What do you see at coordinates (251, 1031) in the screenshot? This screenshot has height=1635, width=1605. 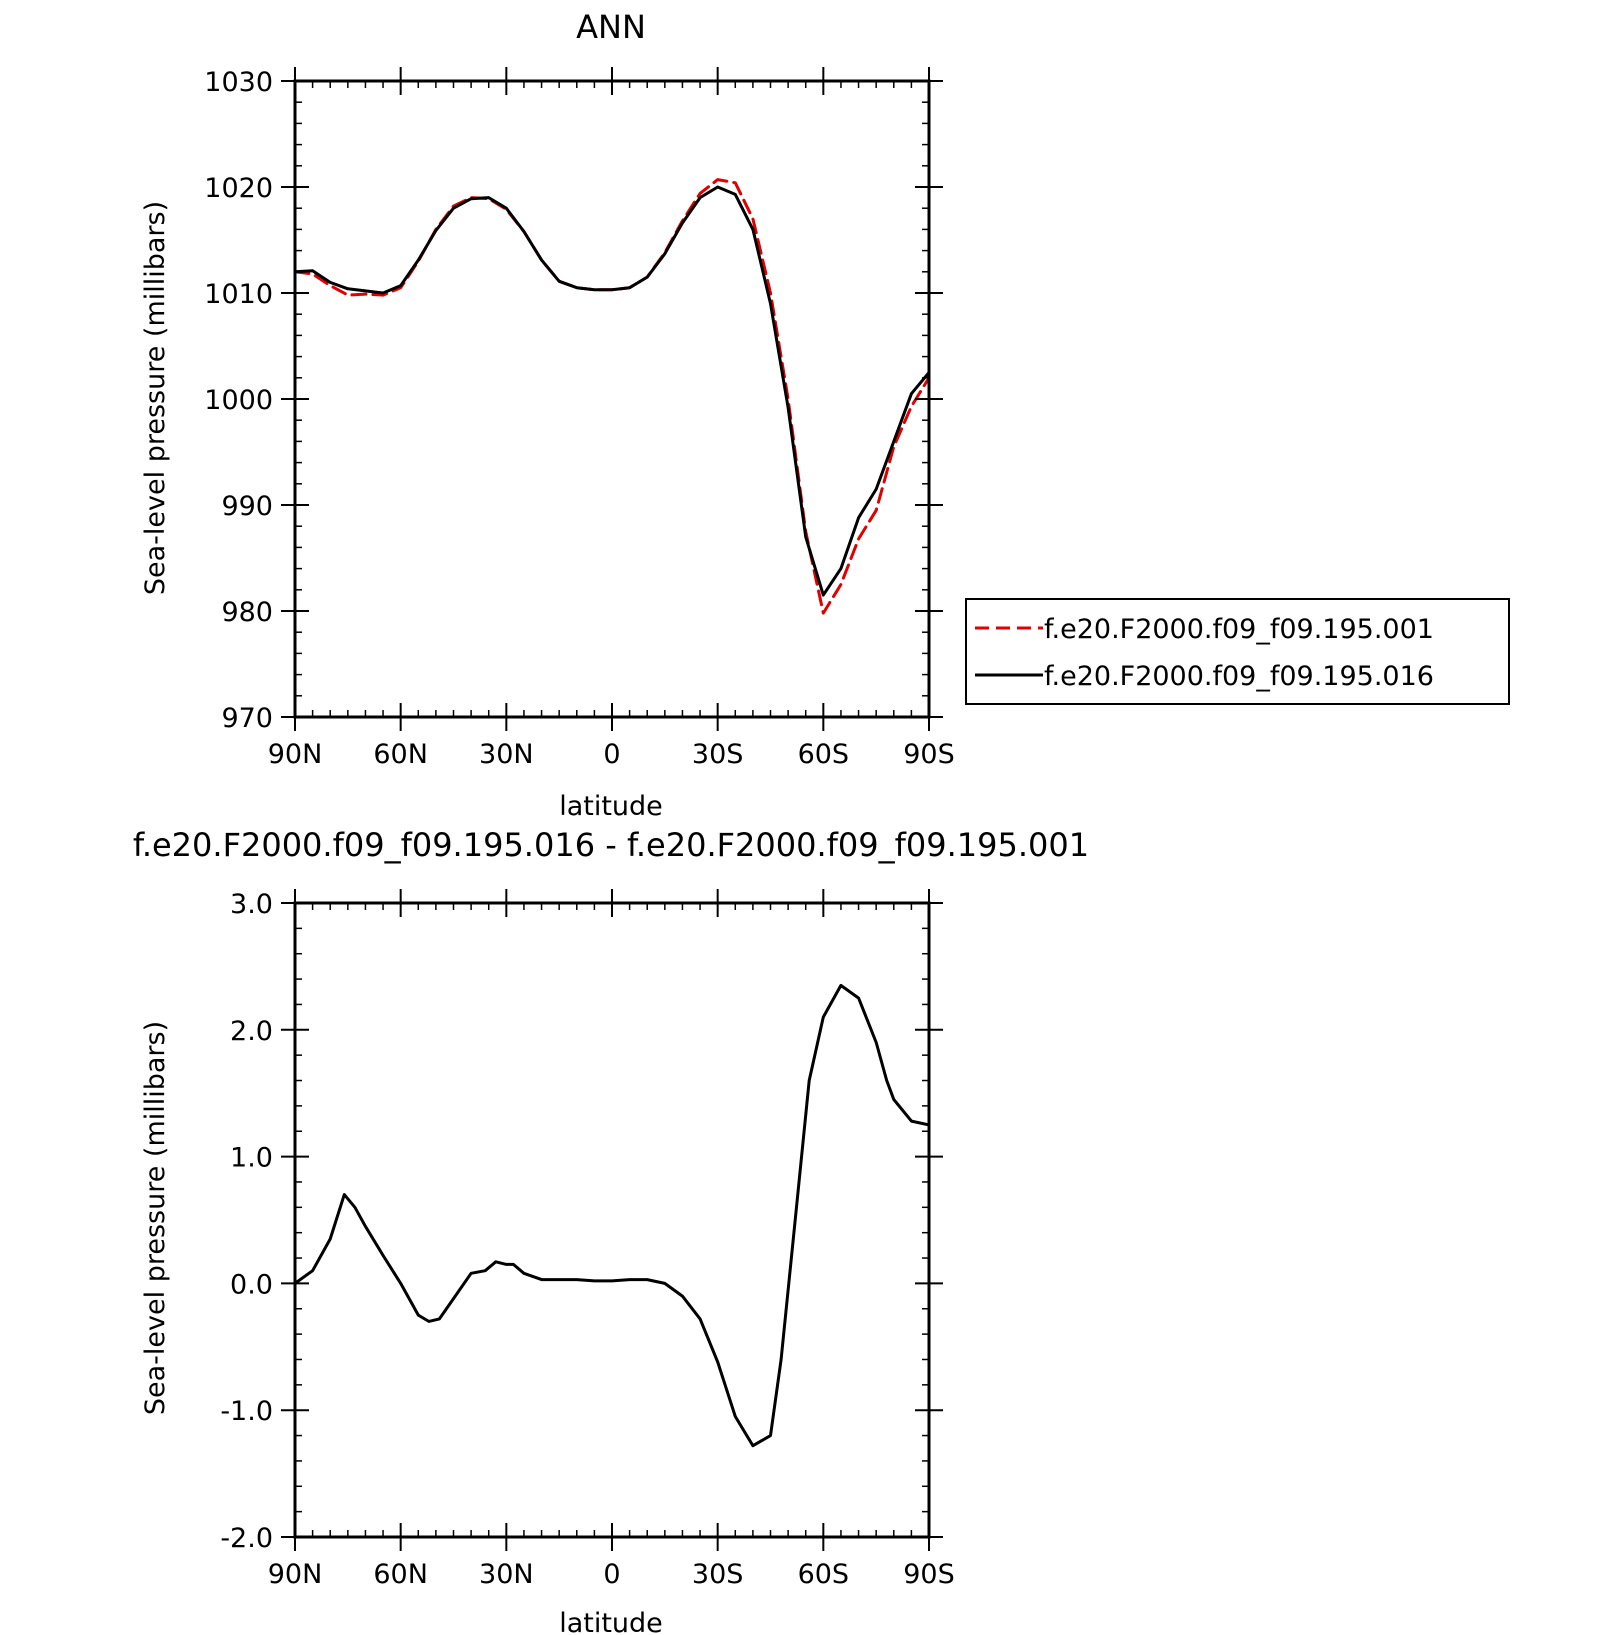 I see `bottom-chart-y-tick-label: 2.0` at bounding box center [251, 1031].